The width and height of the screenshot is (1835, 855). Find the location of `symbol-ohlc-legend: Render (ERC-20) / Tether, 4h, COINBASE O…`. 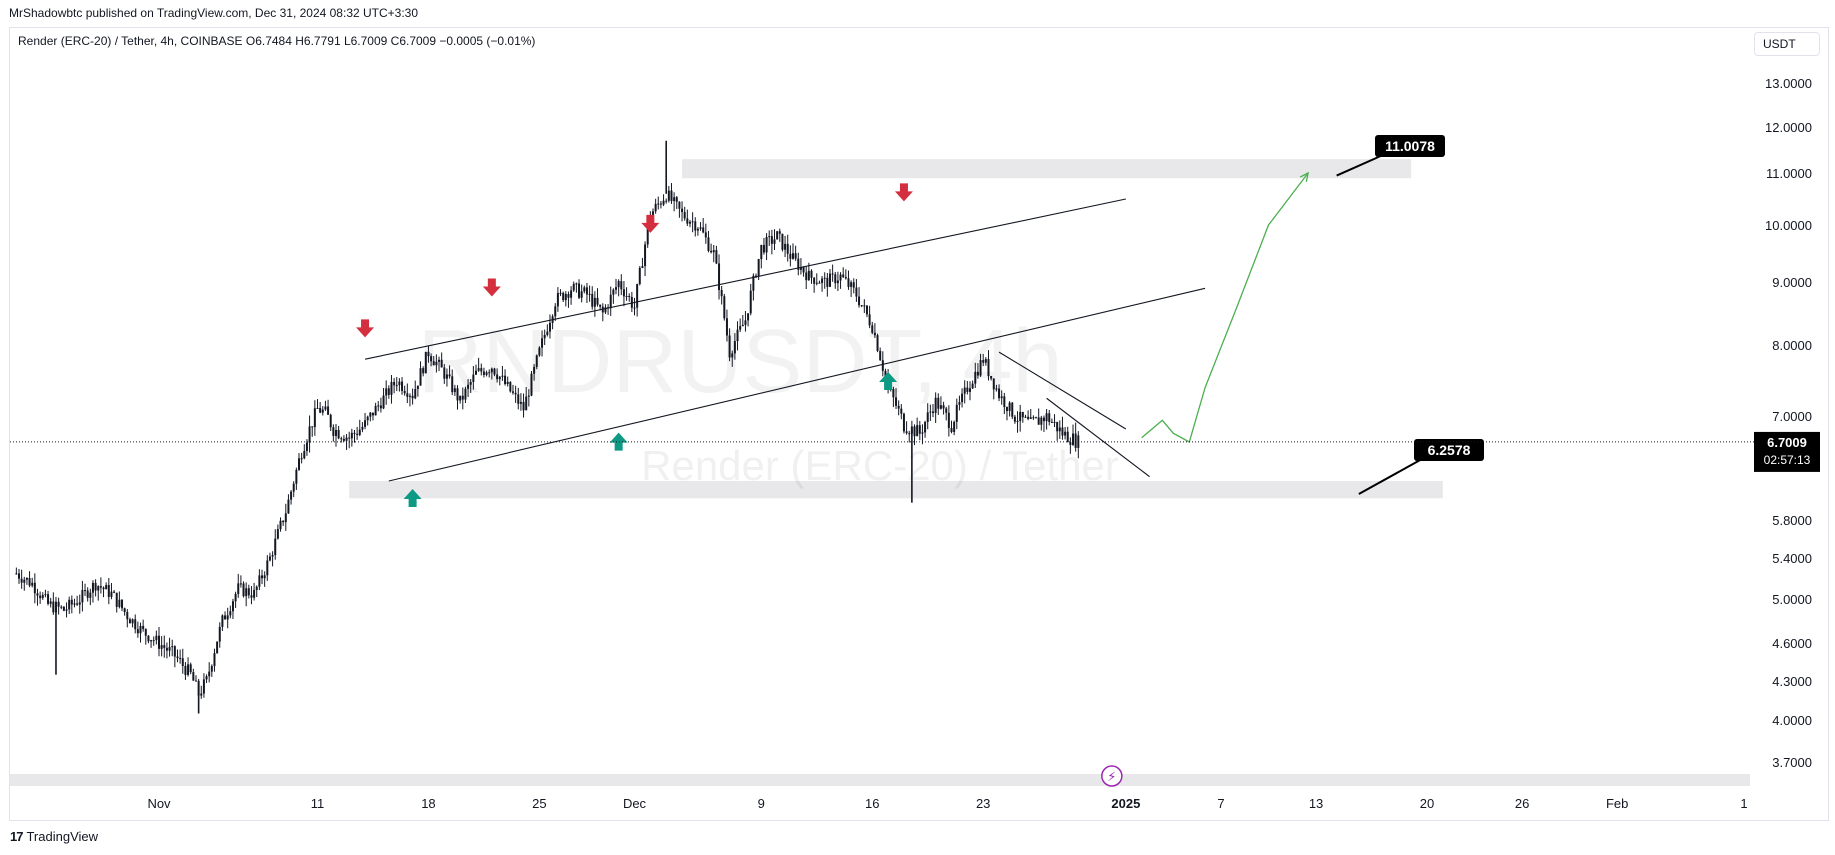

symbol-ohlc-legend: Render (ERC-20) / Tether, 4h, COINBASE O… is located at coordinates (277, 41).